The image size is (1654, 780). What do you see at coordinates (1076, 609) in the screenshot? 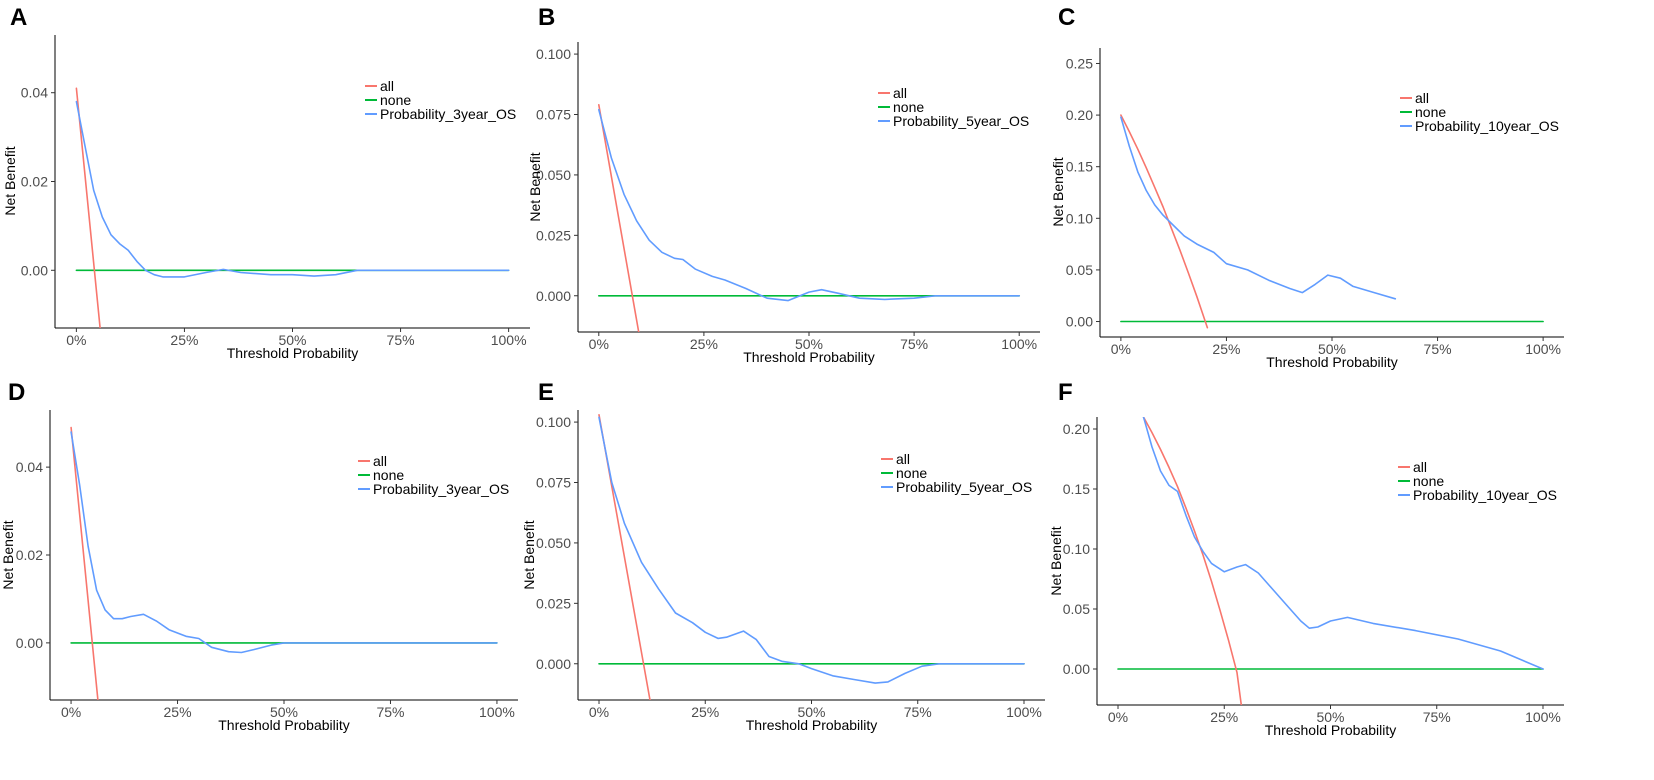
I see `y-tick-label: 0.05` at bounding box center [1076, 609].